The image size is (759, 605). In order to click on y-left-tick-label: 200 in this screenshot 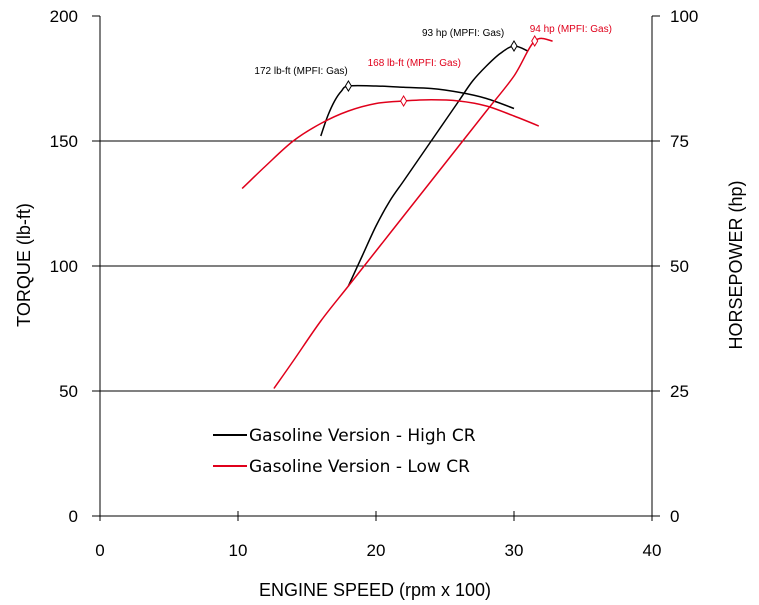, I will do `click(64, 16)`.